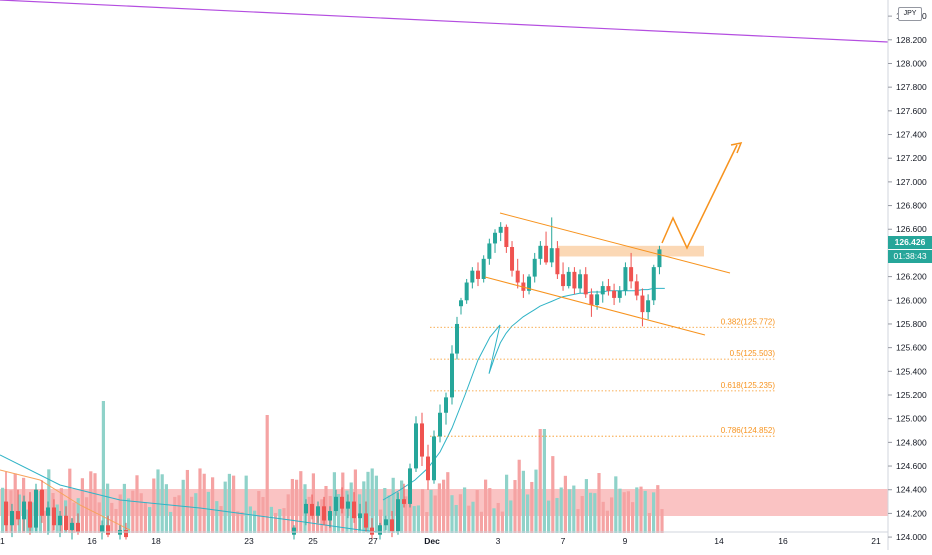 This screenshot has height=555, width=932. What do you see at coordinates (595, 306) in the screenshot?
I see `channel-lower-line` at bounding box center [595, 306].